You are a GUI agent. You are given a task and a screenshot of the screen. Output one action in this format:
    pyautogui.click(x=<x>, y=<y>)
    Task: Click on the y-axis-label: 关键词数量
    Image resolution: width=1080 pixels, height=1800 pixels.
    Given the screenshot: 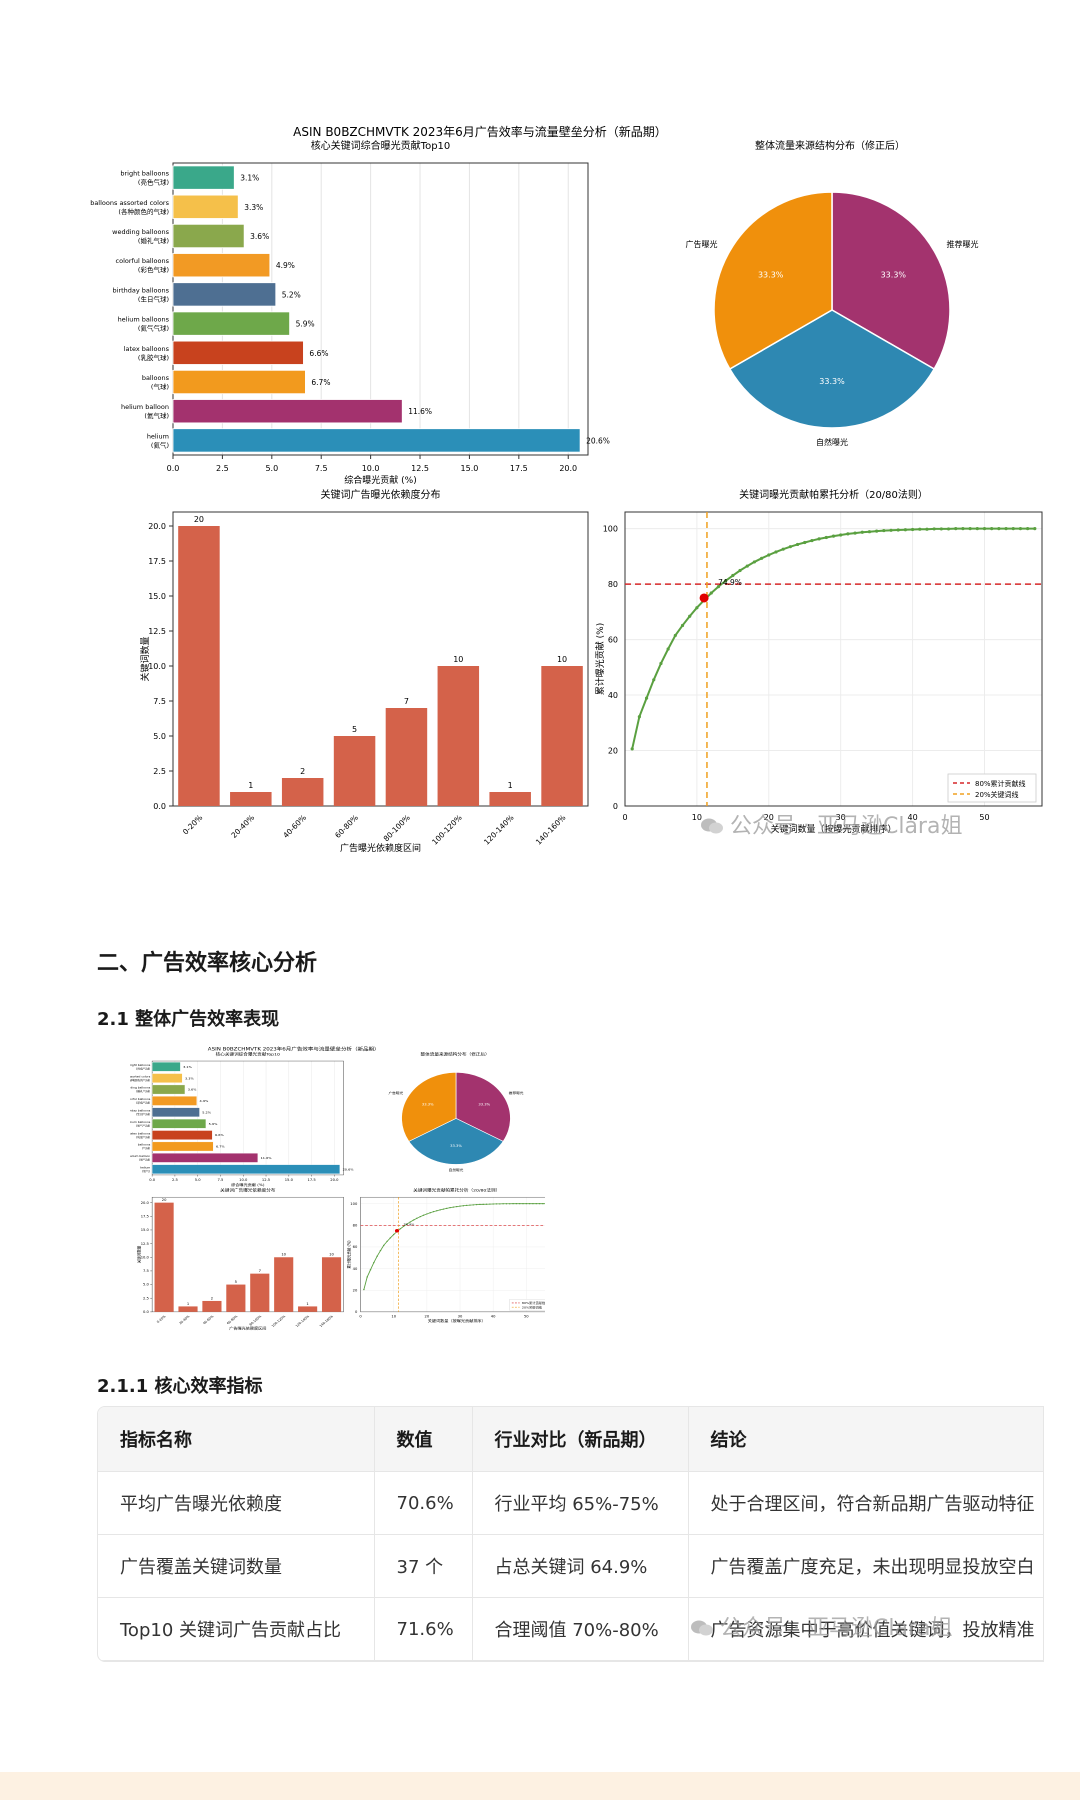 What is the action you would take?
    pyautogui.click(x=145, y=658)
    